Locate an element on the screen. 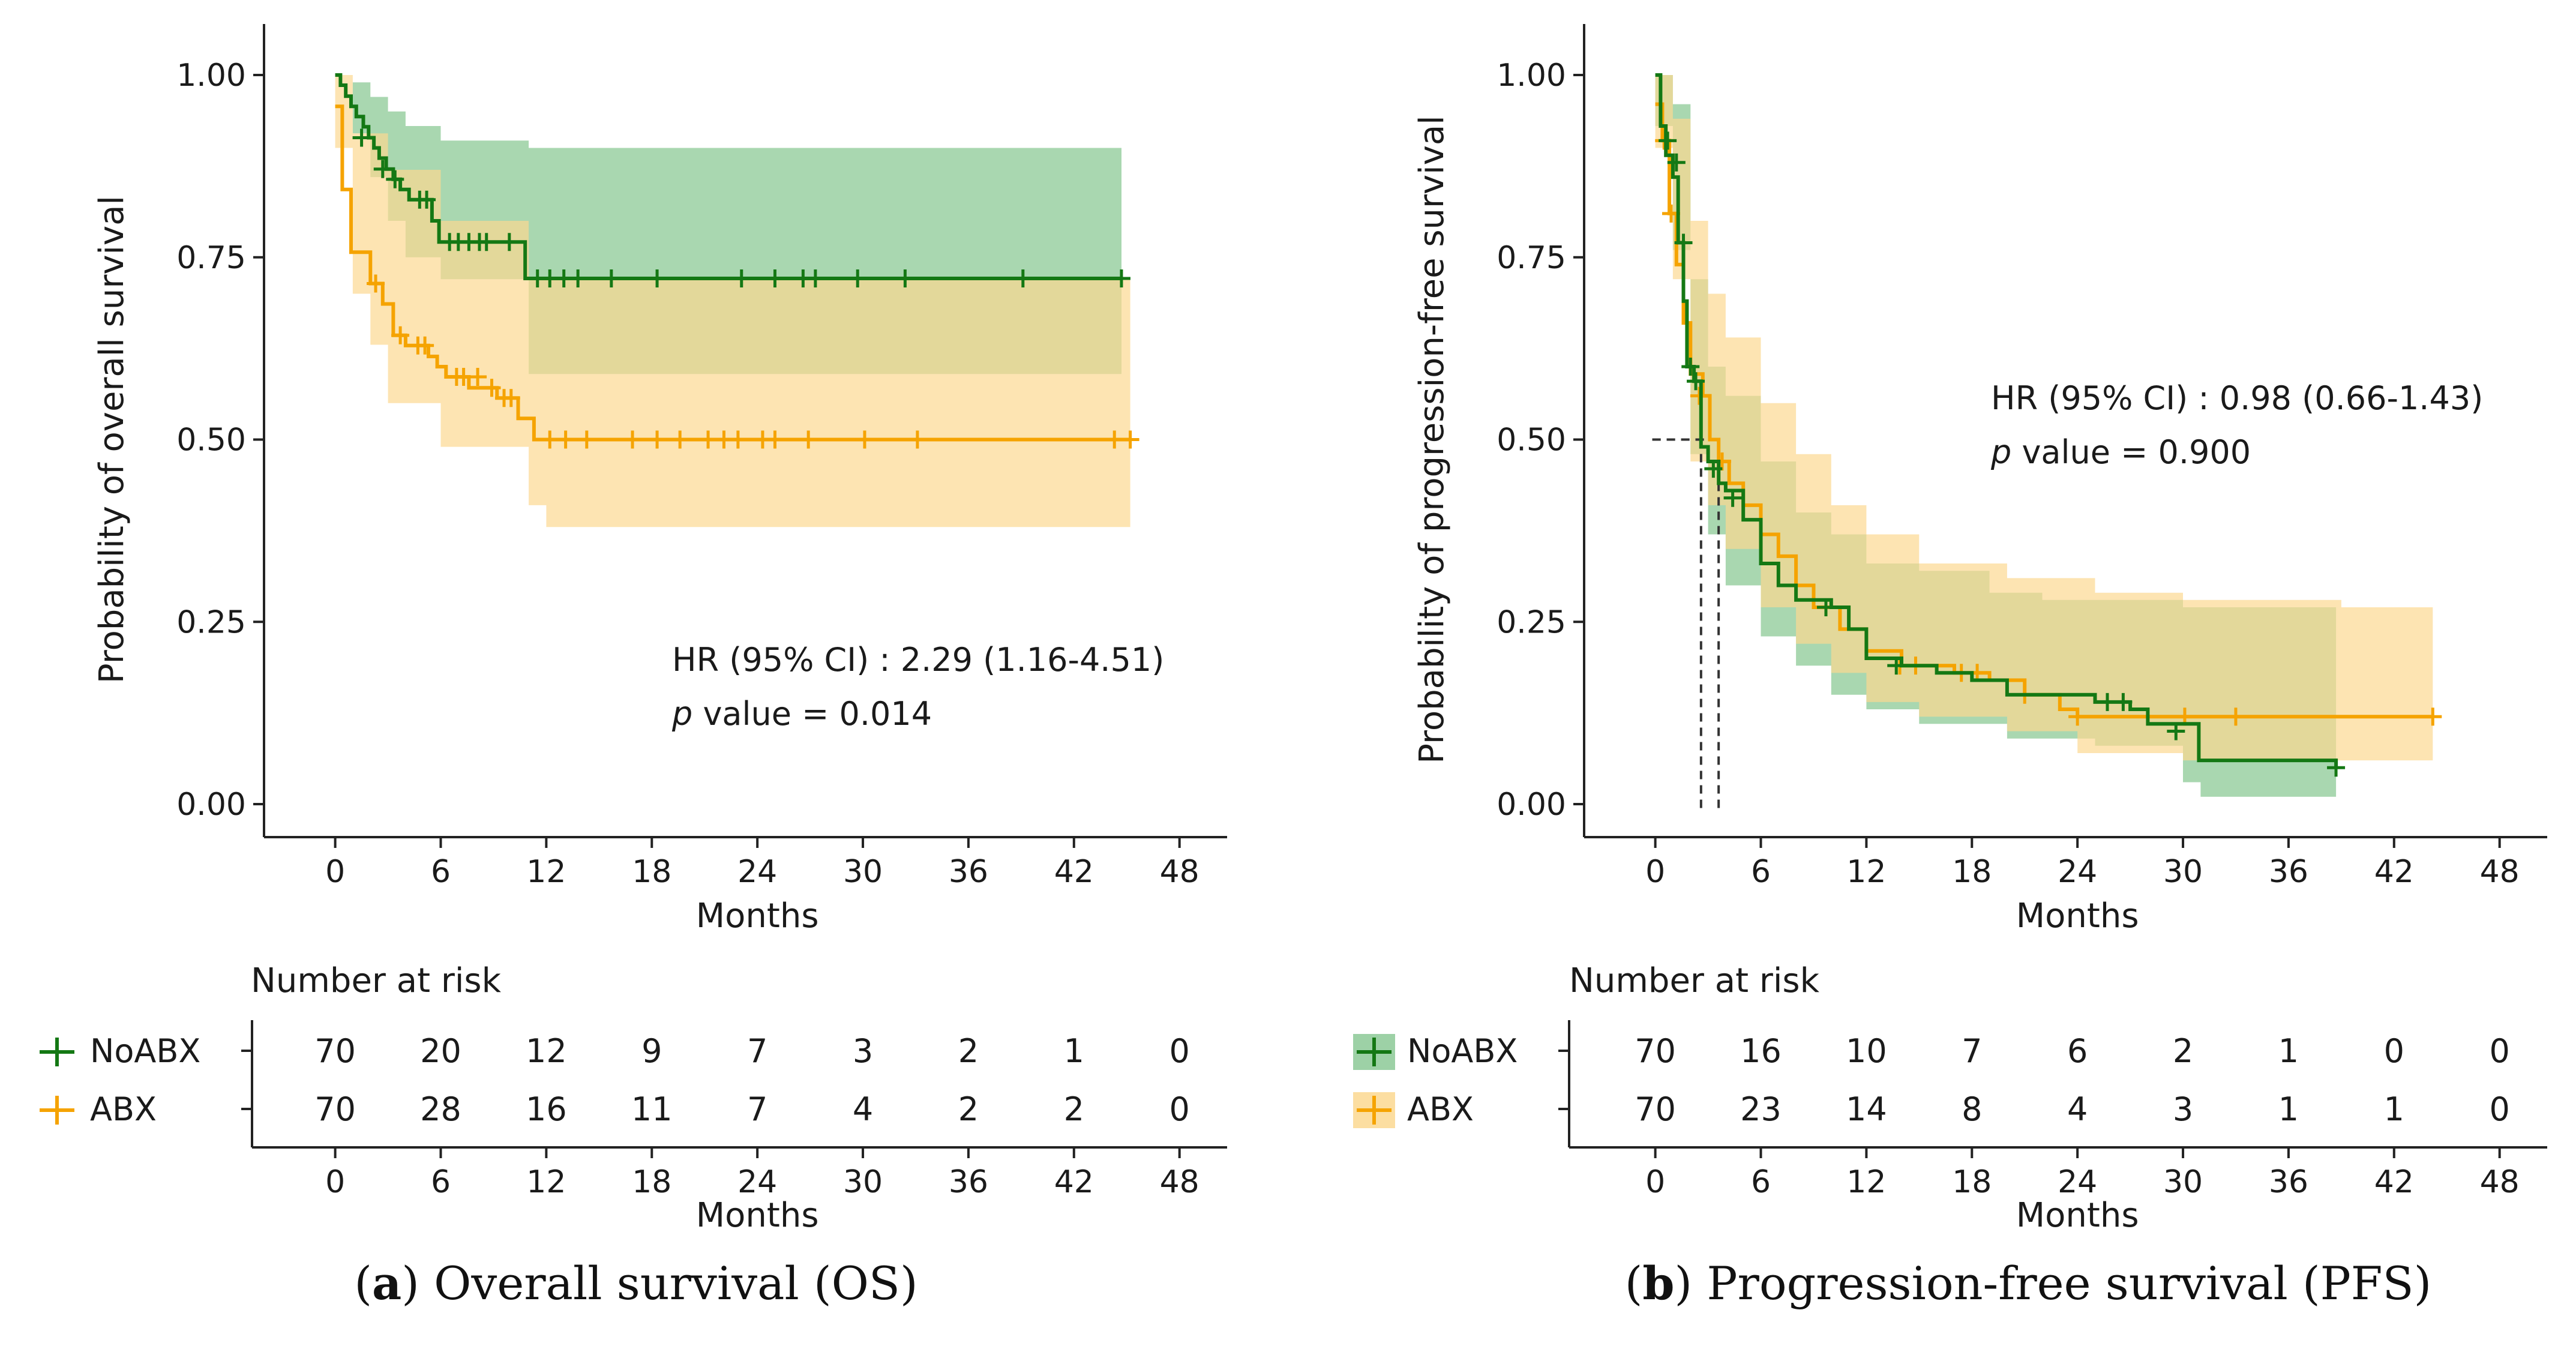 Image resolution: width=2576 pixels, height=1349 pixels. hr-annotation: HR (95% CI) : 0.98 (0.66-1.43) is located at coordinates (2237, 398).